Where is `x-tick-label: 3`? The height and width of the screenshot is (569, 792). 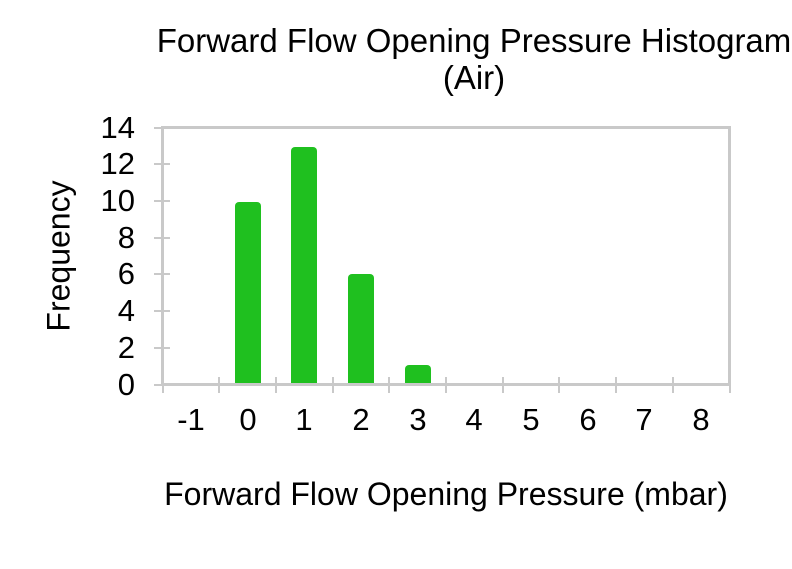 x-tick-label: 3 is located at coordinates (418, 419).